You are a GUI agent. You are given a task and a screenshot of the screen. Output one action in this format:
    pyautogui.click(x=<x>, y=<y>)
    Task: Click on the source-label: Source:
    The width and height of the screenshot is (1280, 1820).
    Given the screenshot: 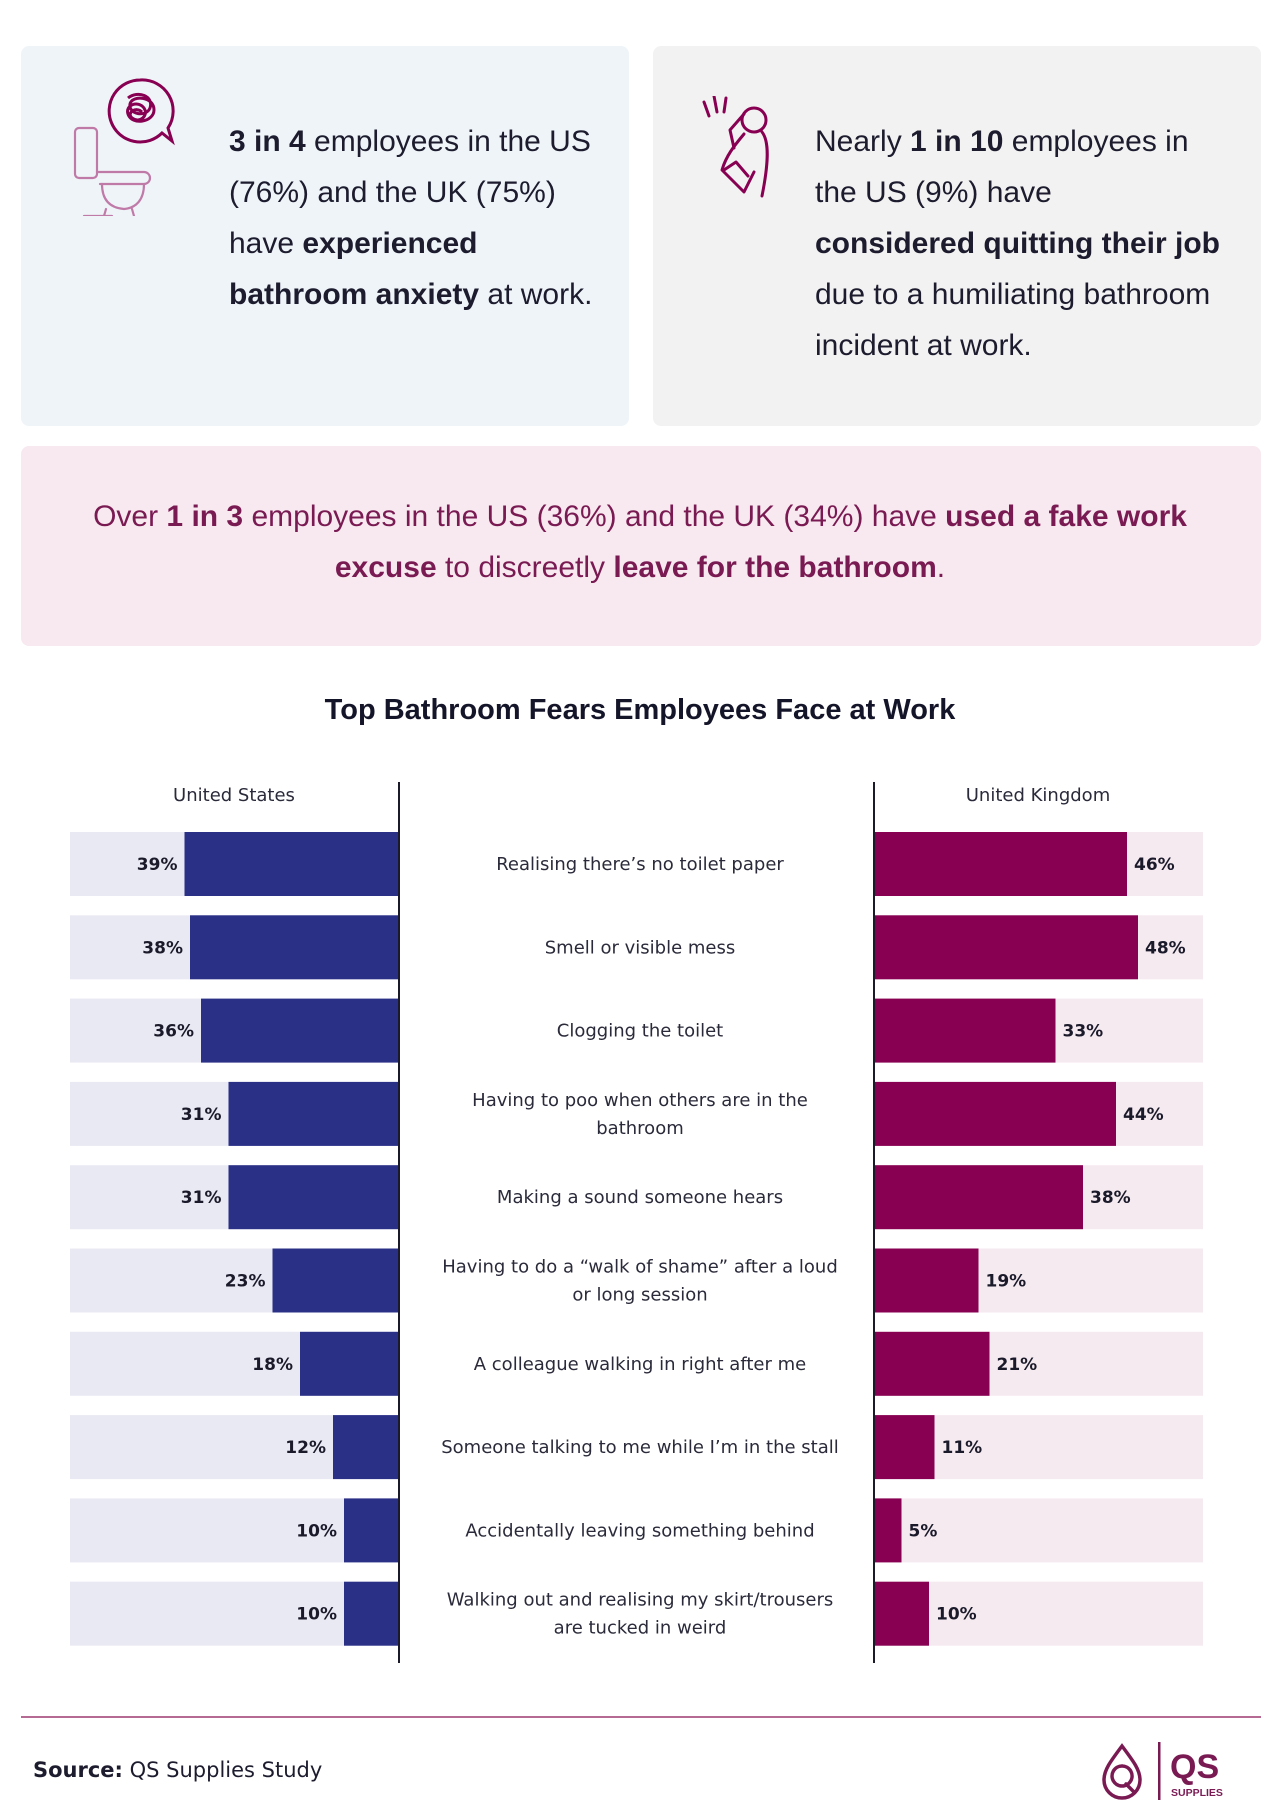 What is the action you would take?
    pyautogui.click(x=78, y=1770)
    